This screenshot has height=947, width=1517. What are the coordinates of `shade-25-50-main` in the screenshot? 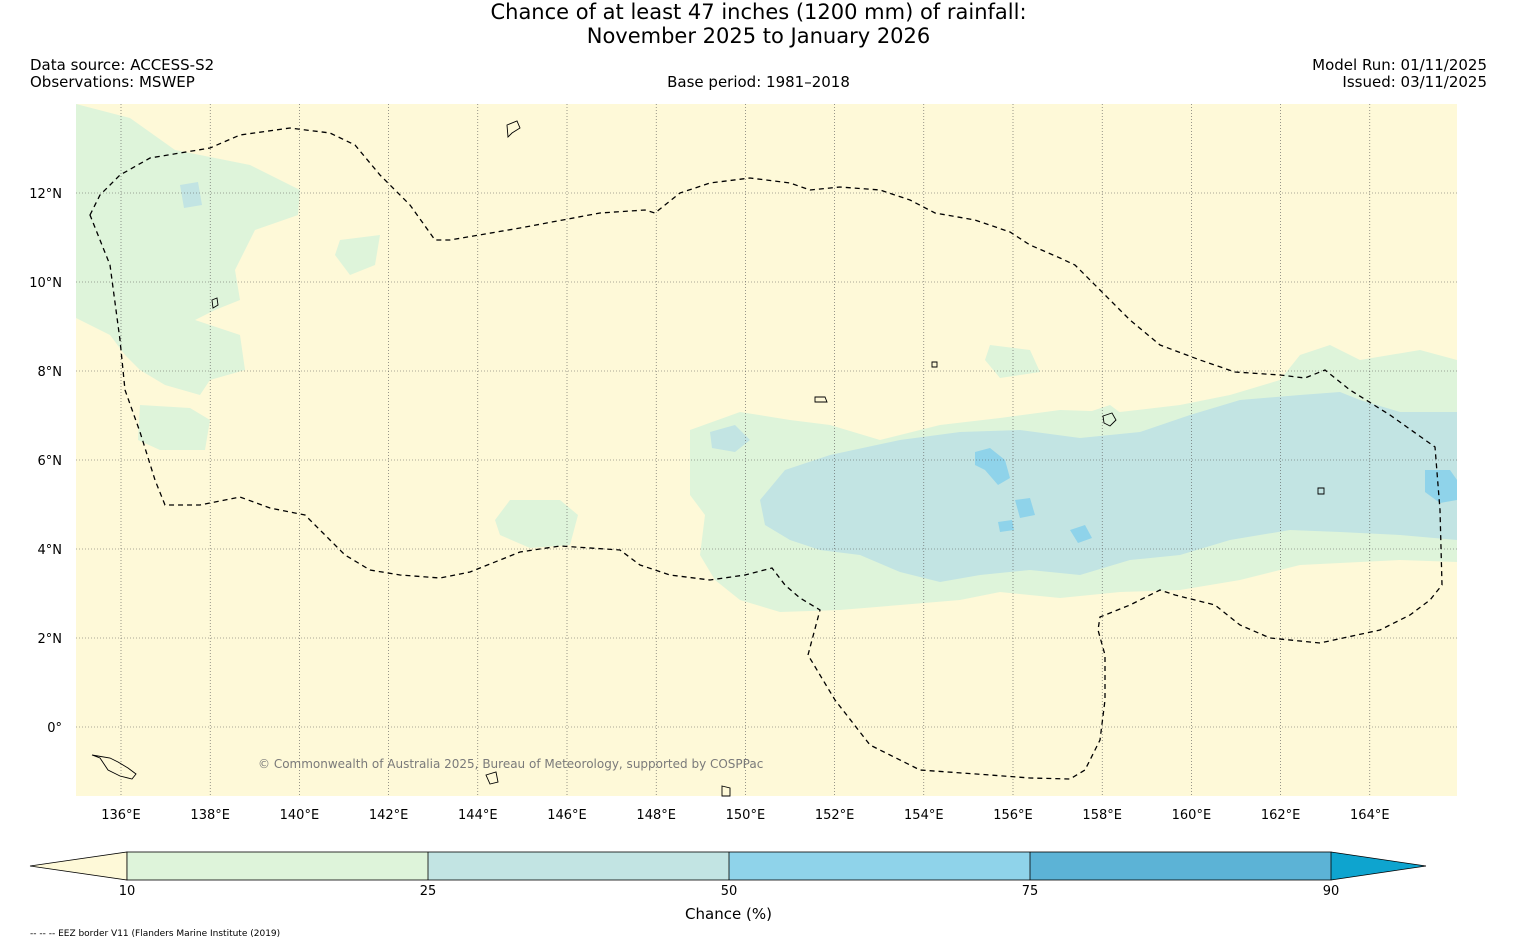 It's located at (1108, 487).